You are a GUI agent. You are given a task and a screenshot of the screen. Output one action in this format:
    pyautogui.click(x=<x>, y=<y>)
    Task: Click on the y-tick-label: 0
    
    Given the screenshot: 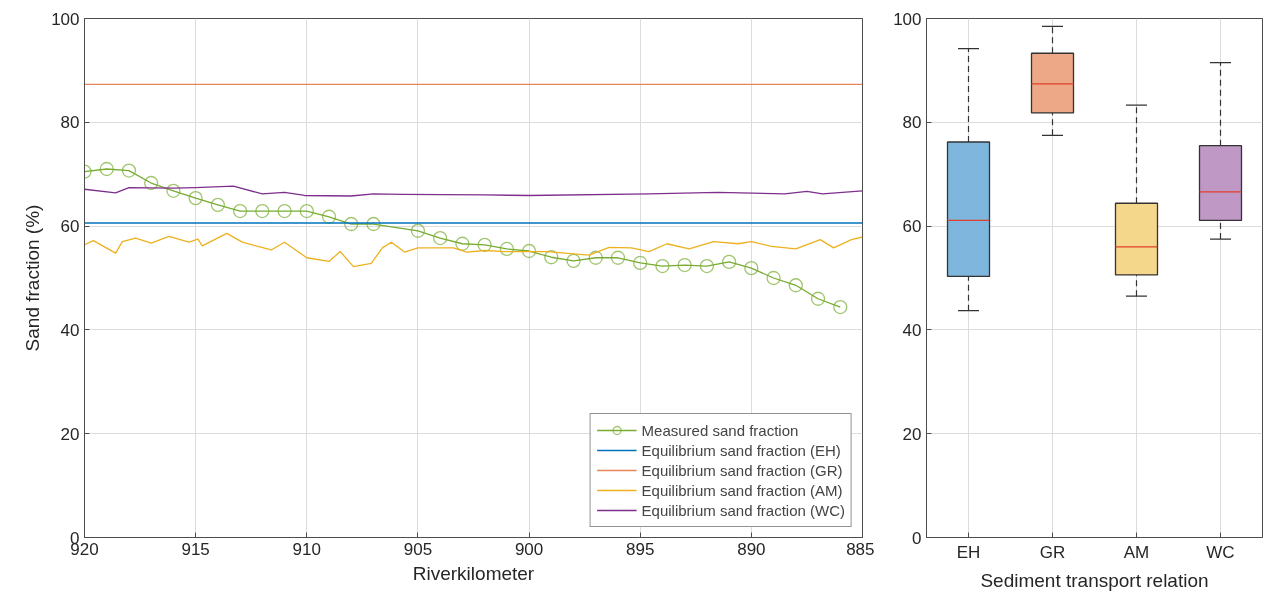 What is the action you would take?
    pyautogui.click(x=917, y=538)
    